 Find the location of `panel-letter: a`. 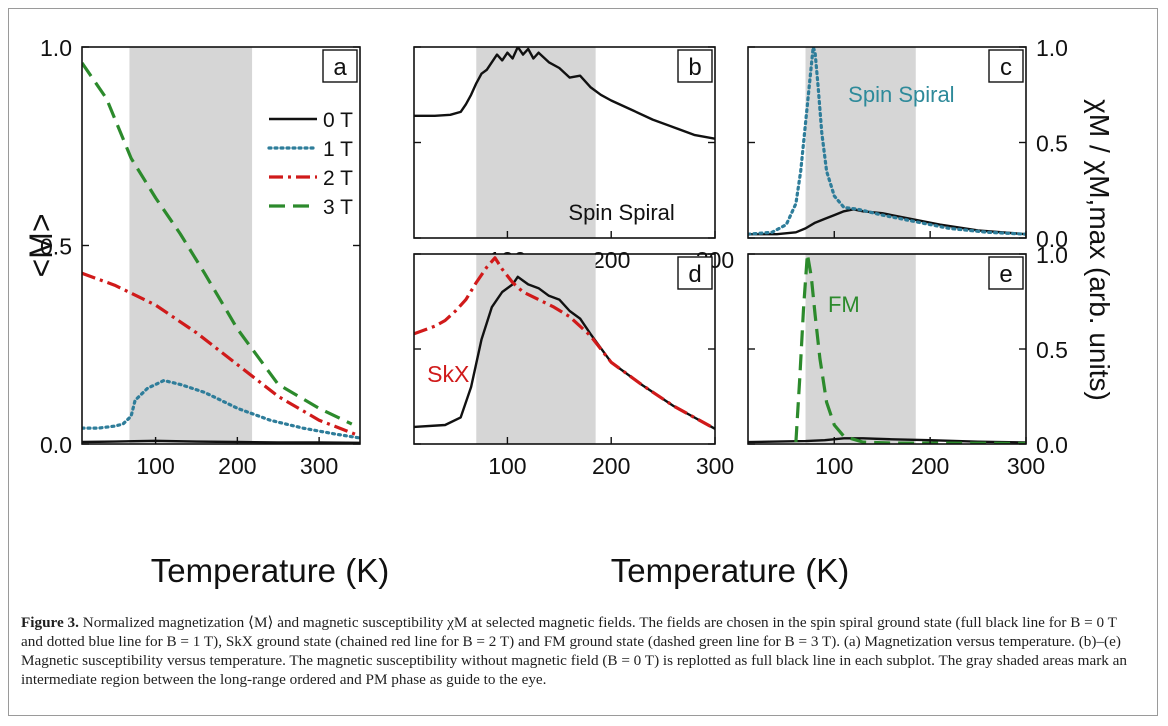

panel-letter: a is located at coordinates (340, 67).